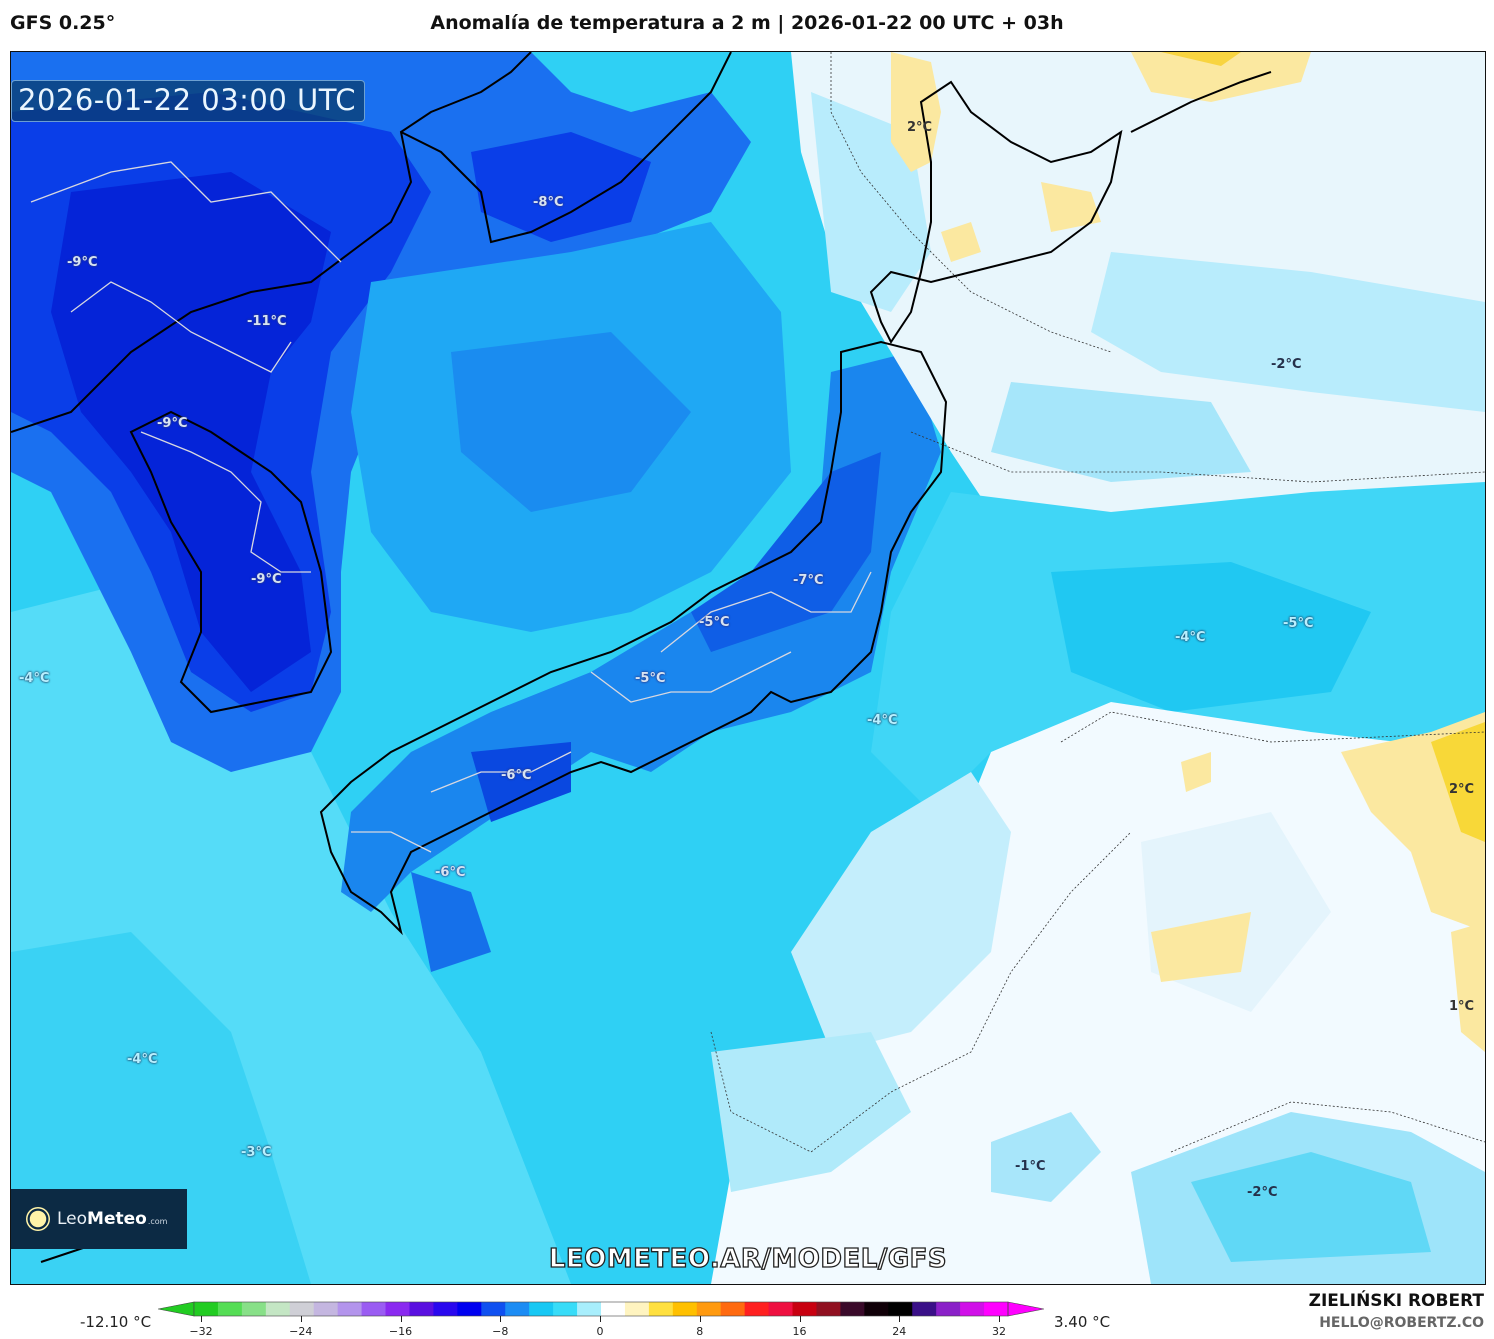 The width and height of the screenshot is (1494, 1339). Describe the element at coordinates (201, 1331) in the screenshot. I see `colorbar-tick-label: −32` at that location.